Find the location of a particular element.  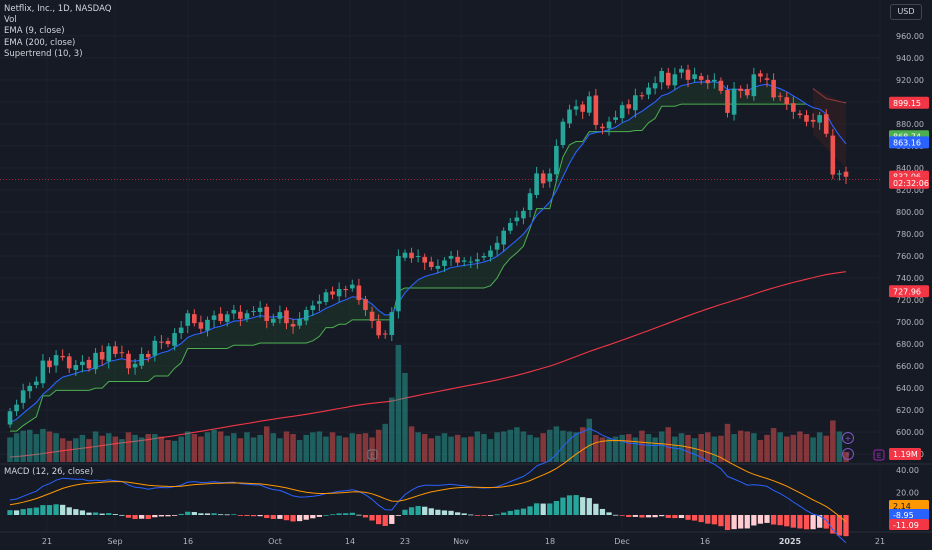

price-tick-label: 600.00 is located at coordinates (910, 432).